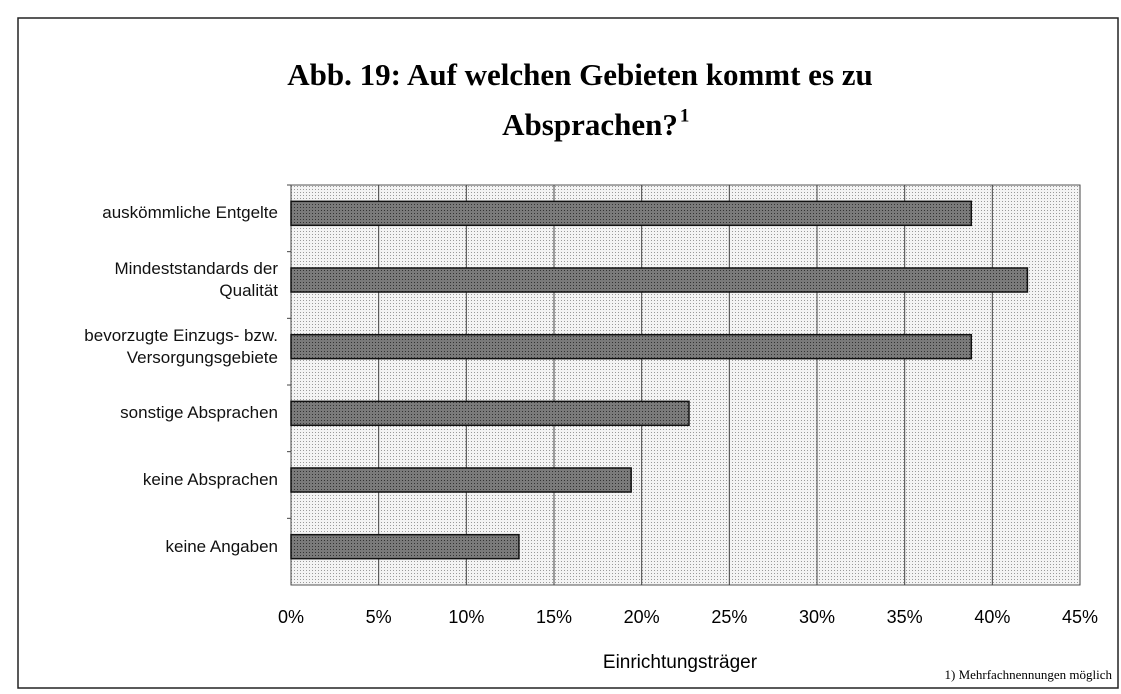 The width and height of the screenshot is (1121, 694). I want to click on y-tick-label: keine Absprachen, so click(210, 479).